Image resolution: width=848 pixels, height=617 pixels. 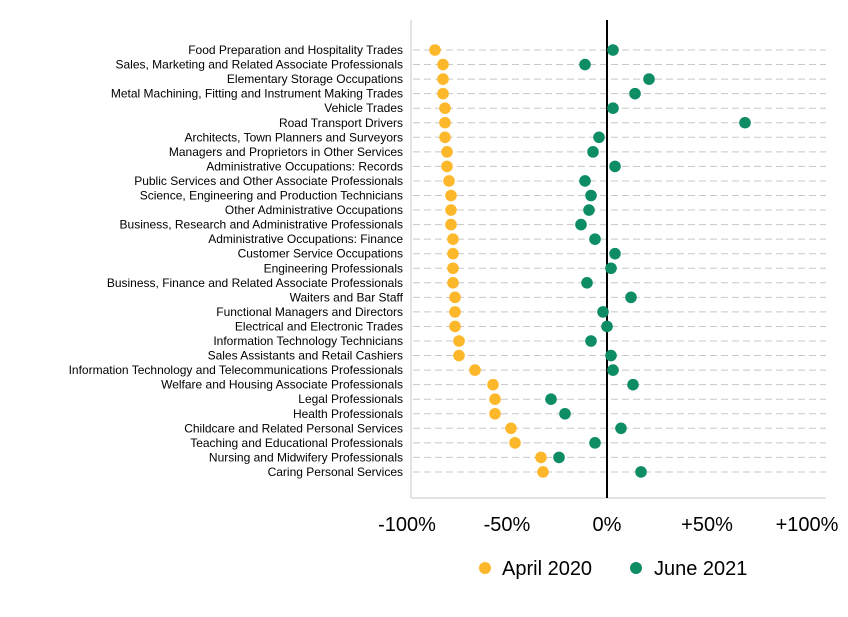 What do you see at coordinates (304, 166) in the screenshot?
I see `category-label: Administrative Occupations: Records` at bounding box center [304, 166].